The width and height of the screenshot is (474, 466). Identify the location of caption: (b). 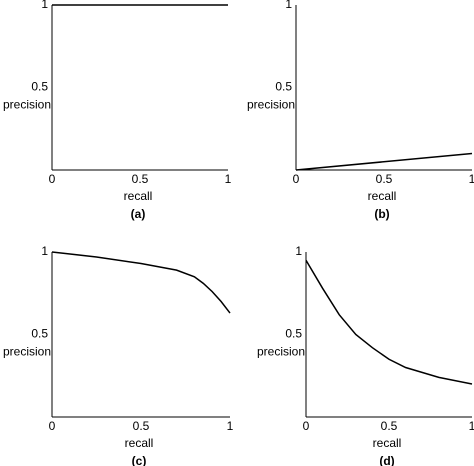
(381, 214).